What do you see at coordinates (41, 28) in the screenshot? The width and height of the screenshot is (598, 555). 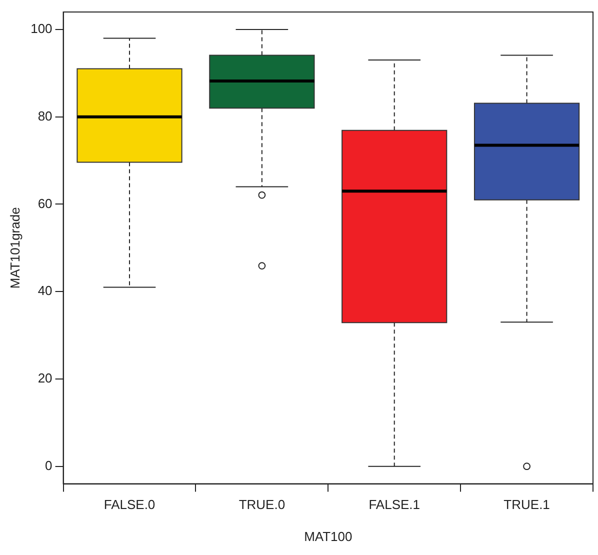 I see `y-tick-label: 100` at bounding box center [41, 28].